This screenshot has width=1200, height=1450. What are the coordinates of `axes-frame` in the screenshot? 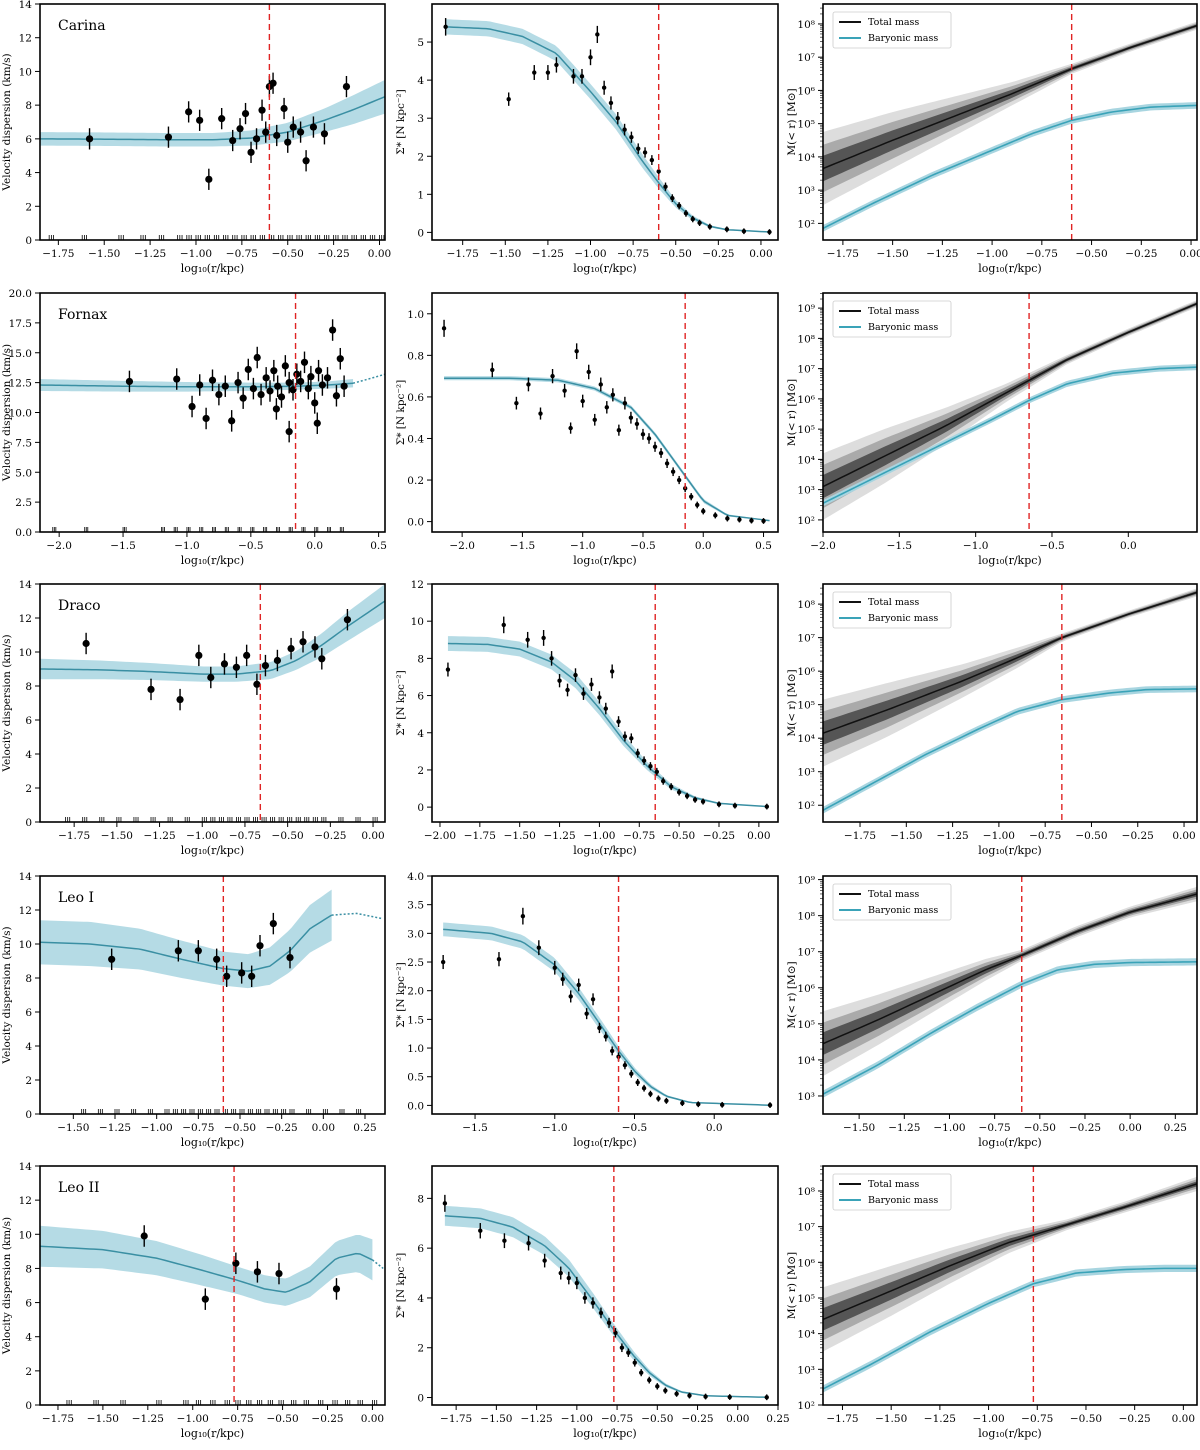 It's located at (1010, 703).